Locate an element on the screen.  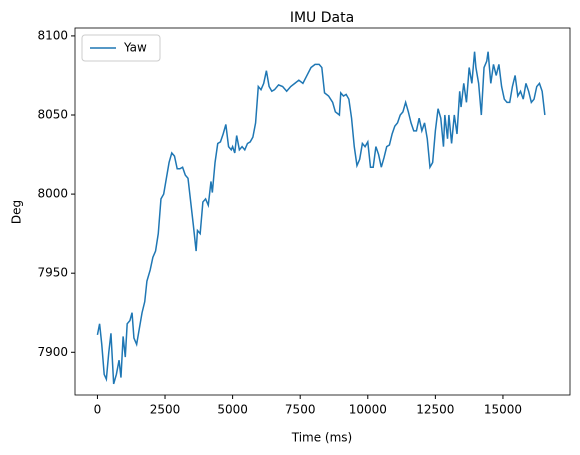
legend-box is located at coordinates (121, 48).